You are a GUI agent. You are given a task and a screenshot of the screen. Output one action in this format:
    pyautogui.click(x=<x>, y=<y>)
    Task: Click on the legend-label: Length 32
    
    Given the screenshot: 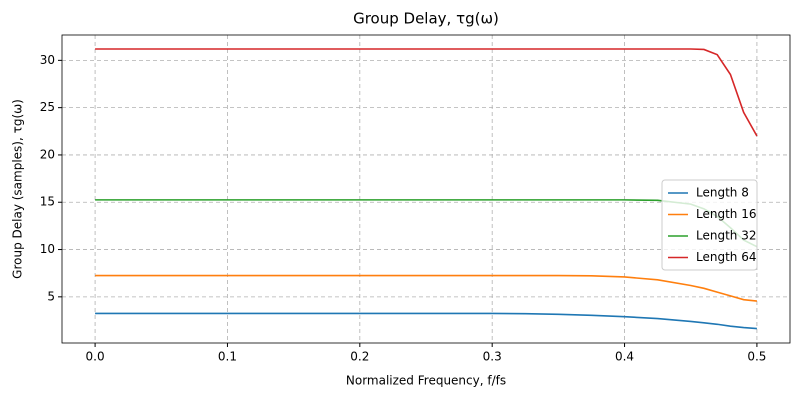 What is the action you would take?
    pyautogui.click(x=726, y=236)
    